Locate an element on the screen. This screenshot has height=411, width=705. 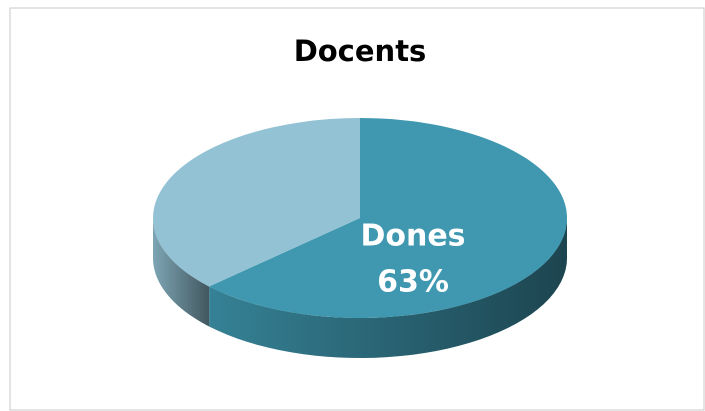
slice-label: Dones is located at coordinates (412, 236).